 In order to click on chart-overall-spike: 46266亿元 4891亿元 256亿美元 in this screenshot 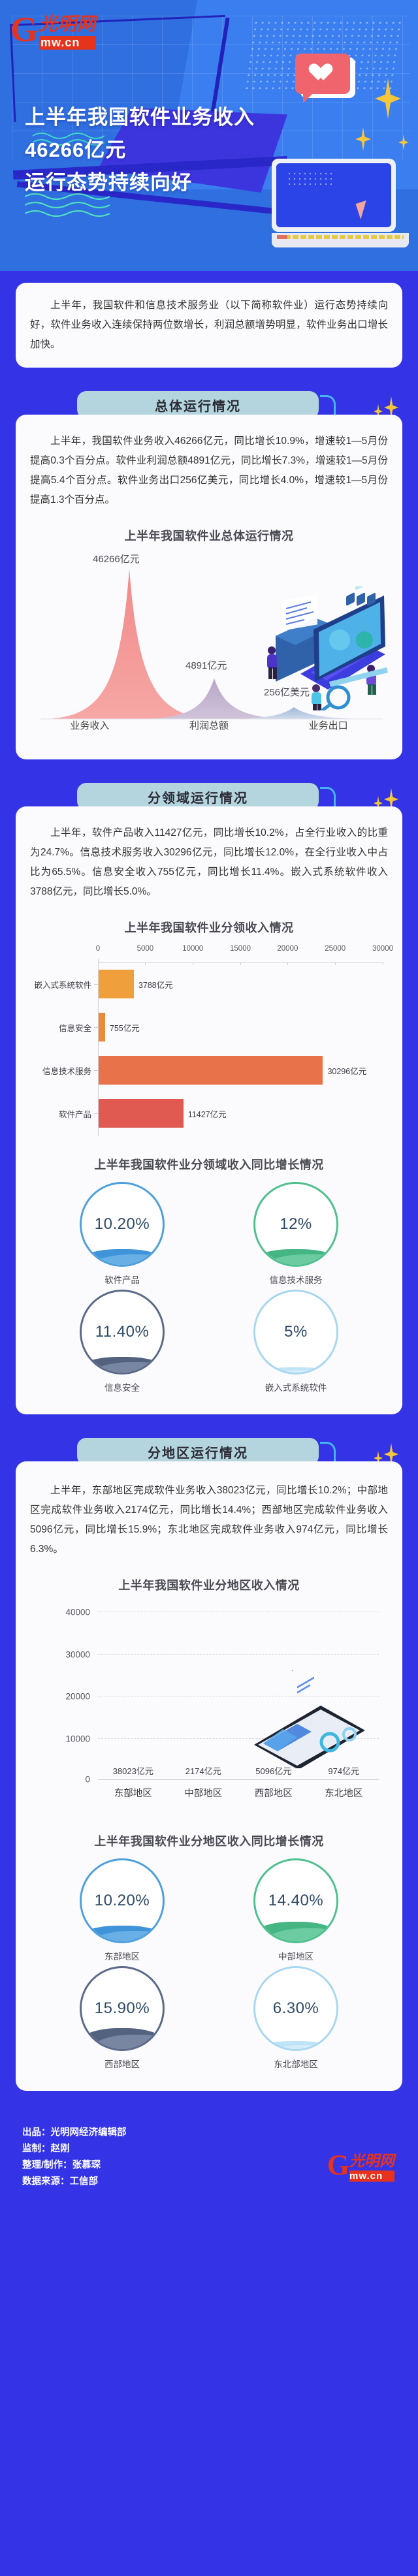, I will do `click(209, 648)`.